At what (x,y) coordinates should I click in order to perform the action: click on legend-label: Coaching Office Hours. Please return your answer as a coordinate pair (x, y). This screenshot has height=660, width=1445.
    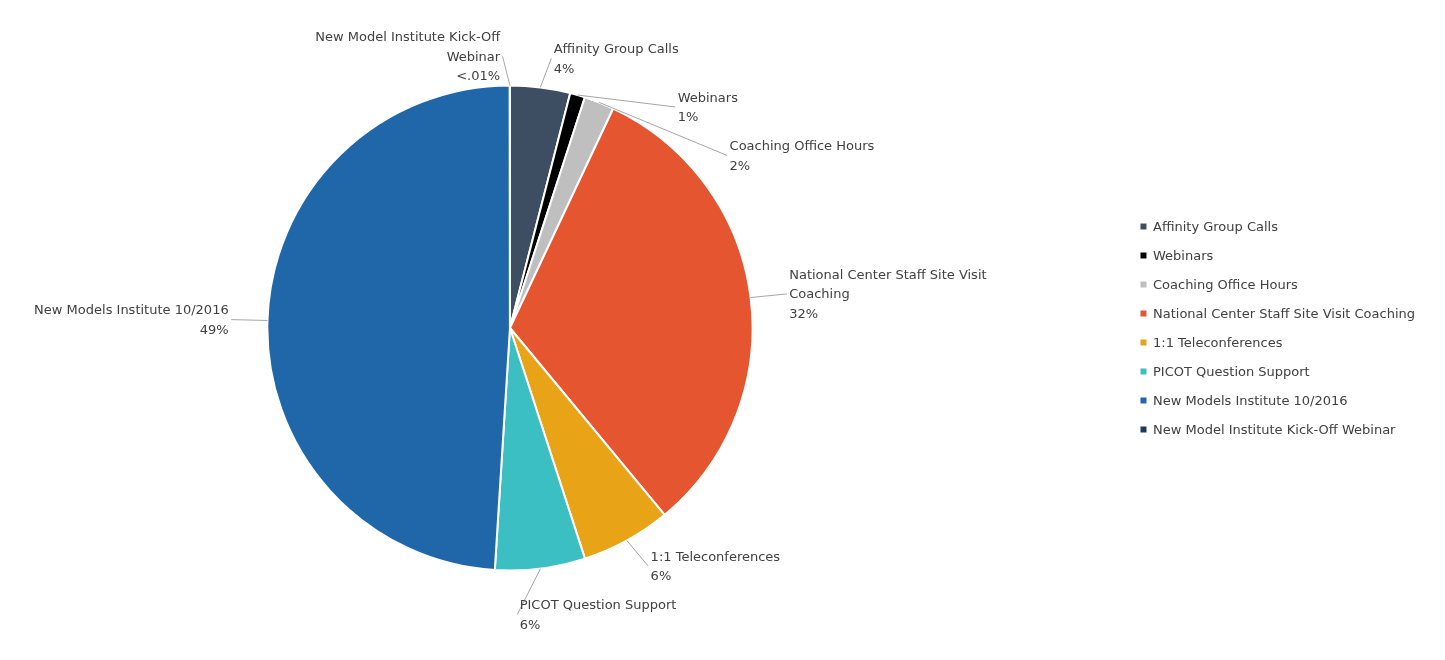
    Looking at the image, I should click on (1225, 284).